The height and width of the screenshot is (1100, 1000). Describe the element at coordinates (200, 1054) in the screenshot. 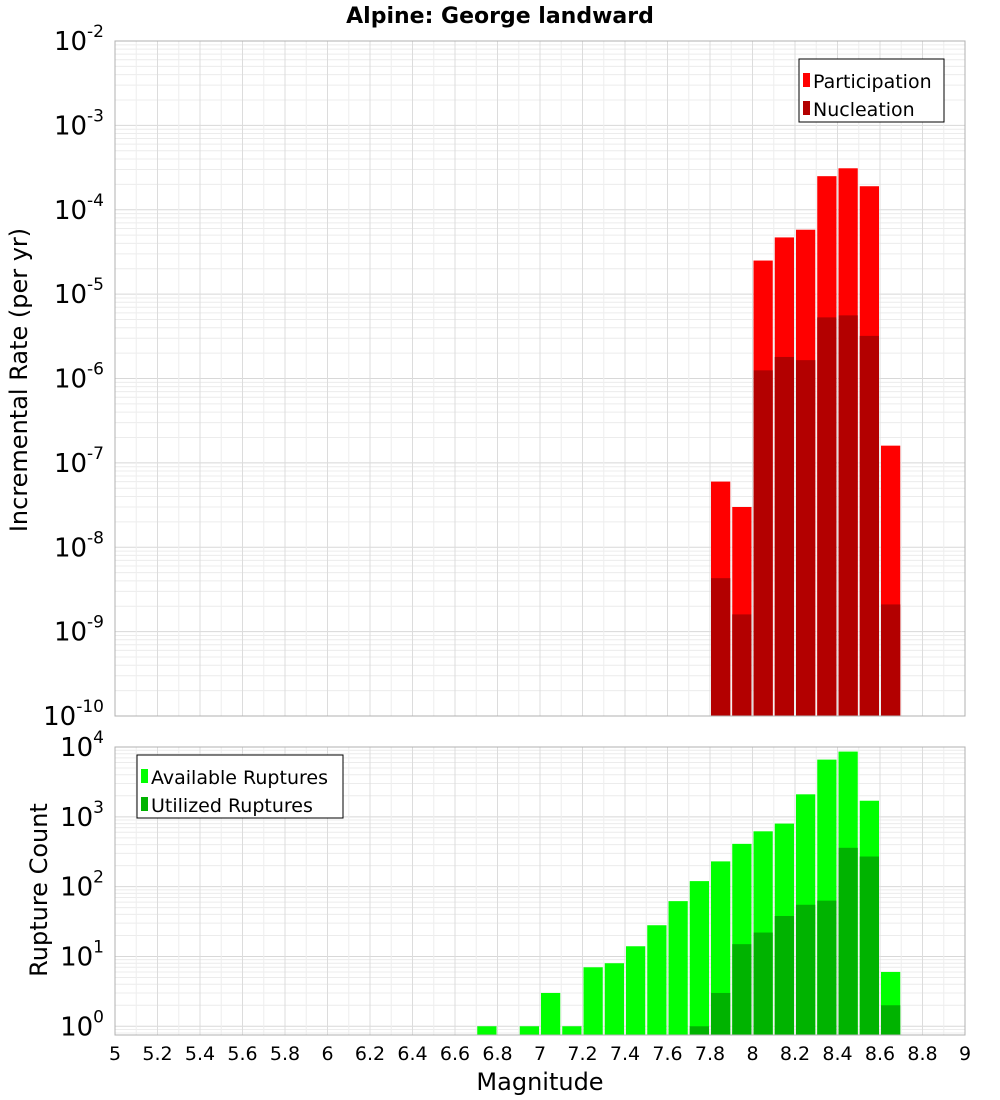

I see `x-tick-label: 5.4` at that location.